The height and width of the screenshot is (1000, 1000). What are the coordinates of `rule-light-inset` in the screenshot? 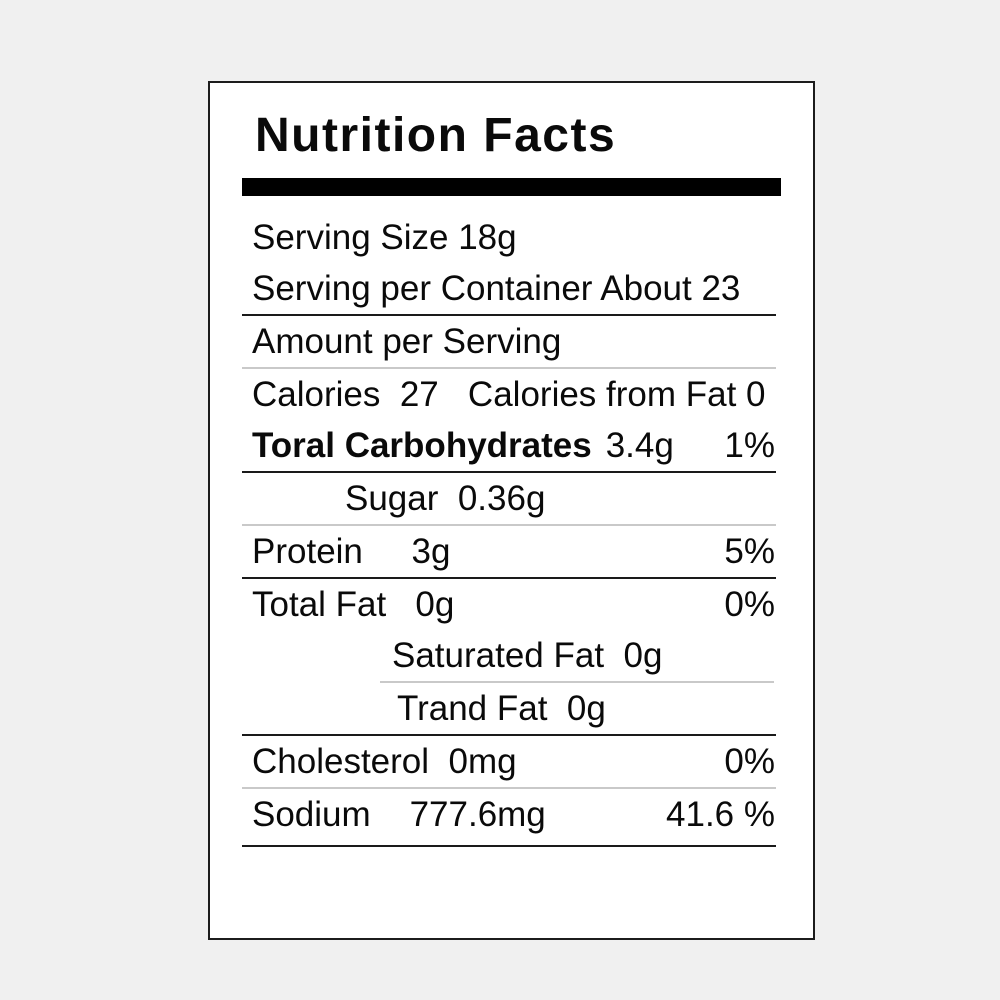 It's located at (577, 682).